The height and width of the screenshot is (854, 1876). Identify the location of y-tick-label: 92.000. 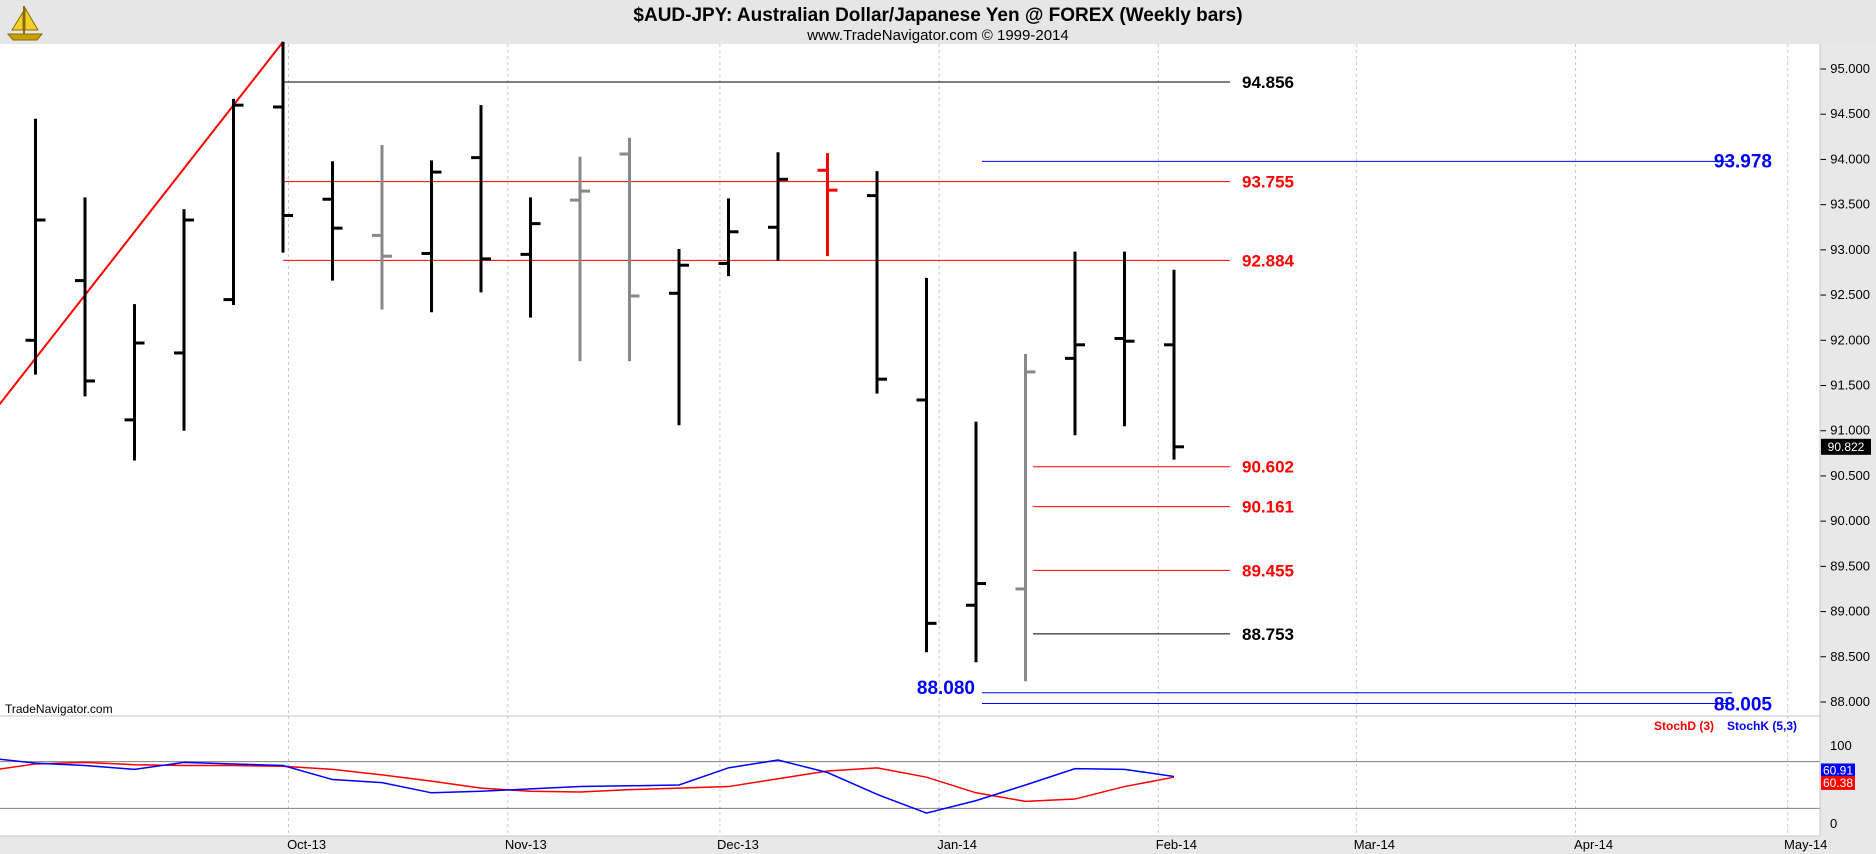
(1850, 339).